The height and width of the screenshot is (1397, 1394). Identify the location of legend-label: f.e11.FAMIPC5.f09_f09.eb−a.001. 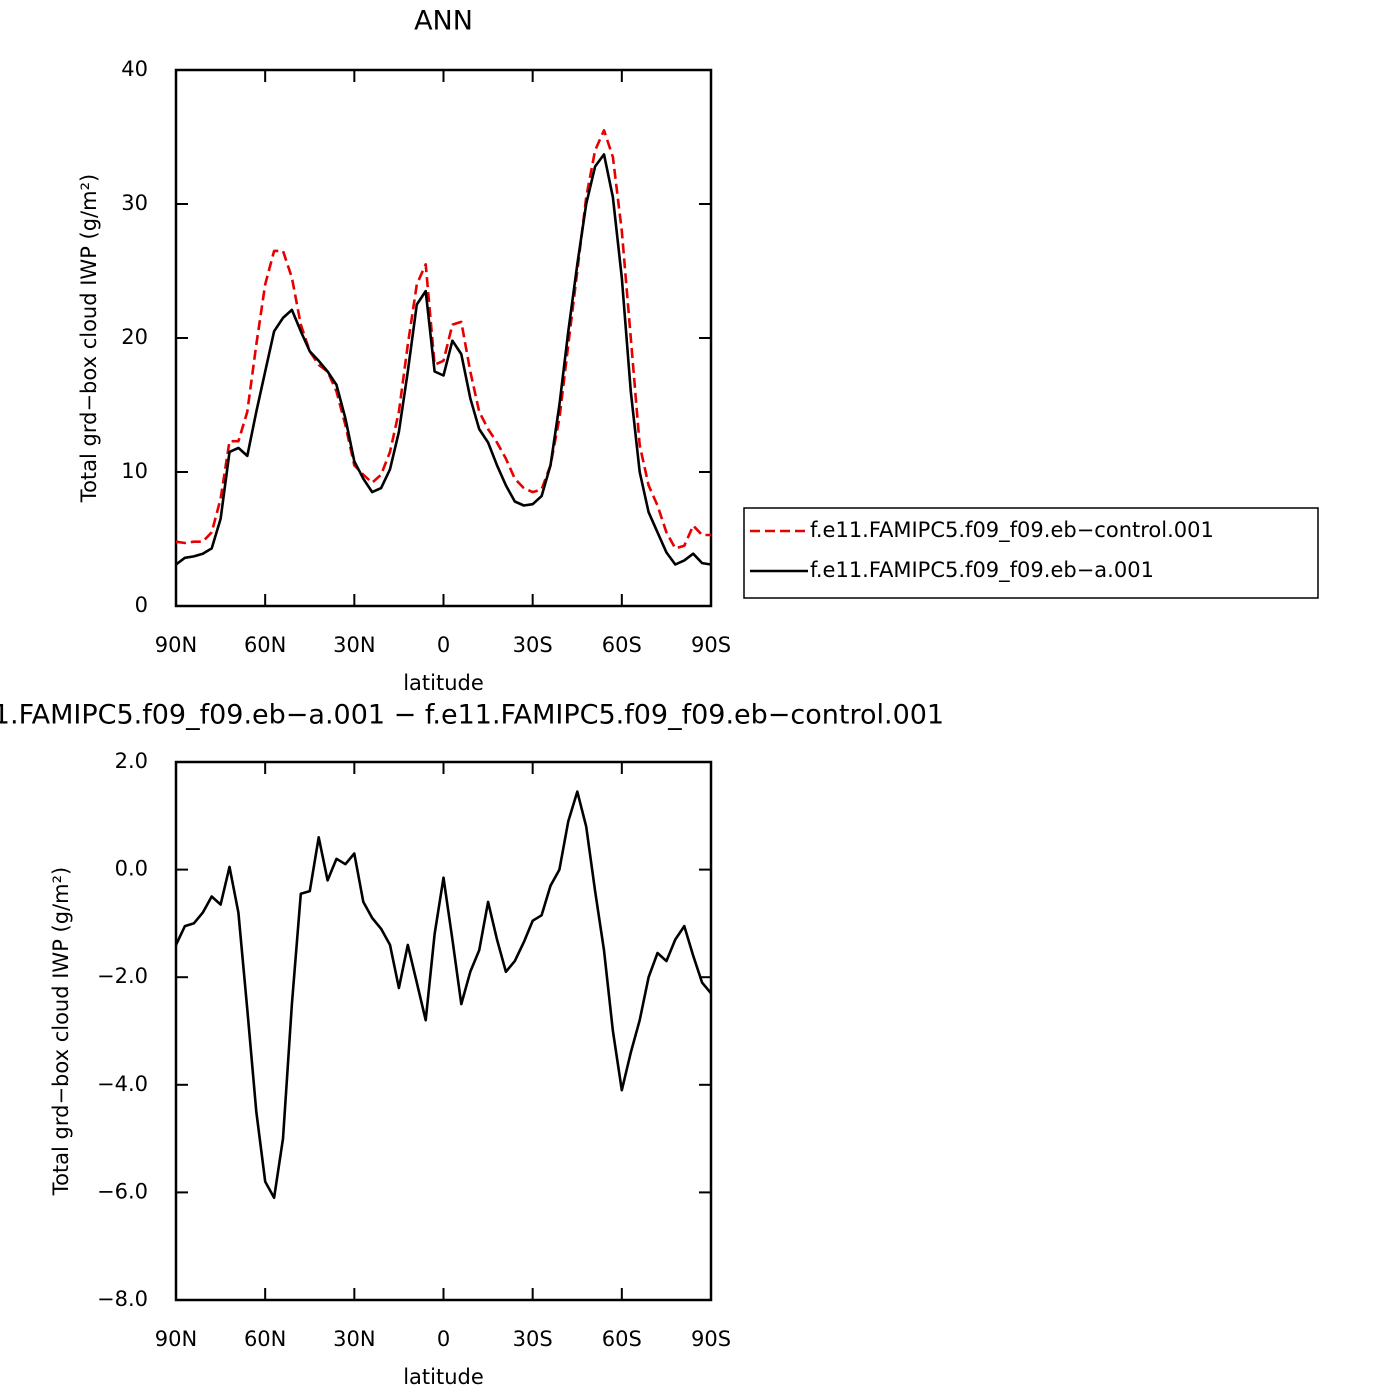
(982, 570).